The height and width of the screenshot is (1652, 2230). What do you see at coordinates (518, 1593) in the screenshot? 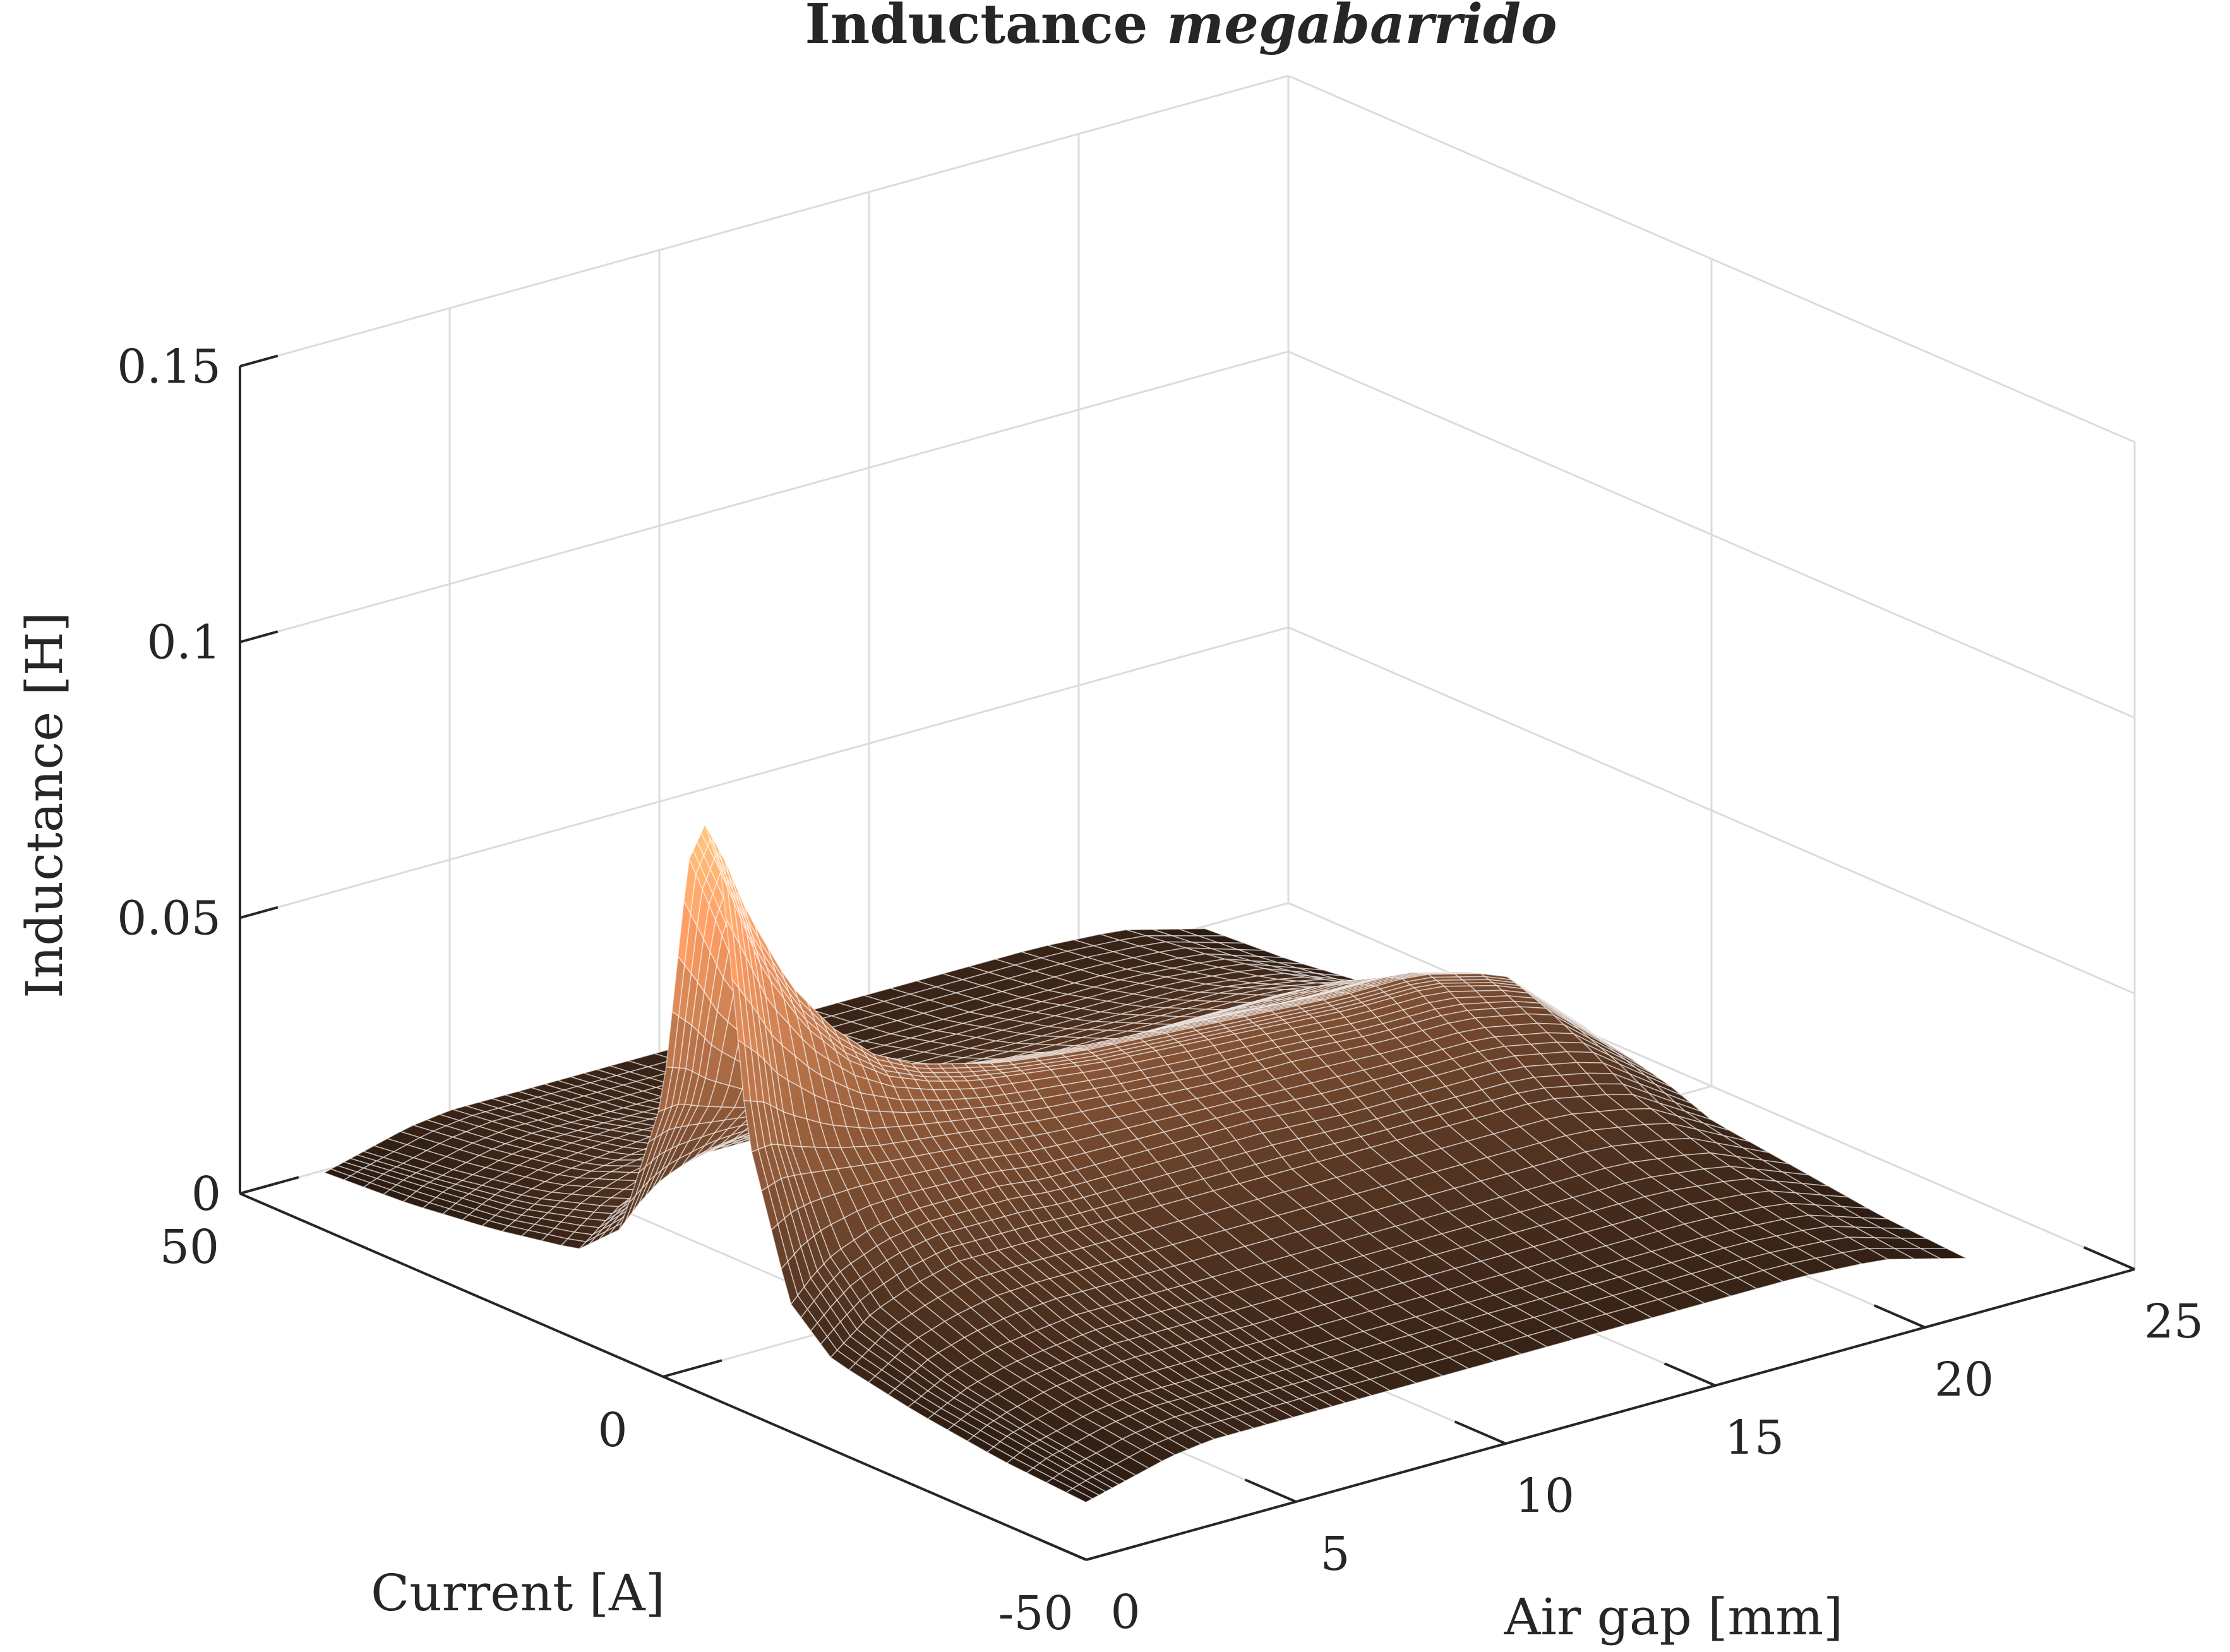
I see `y-axis-label: Current [A]` at bounding box center [518, 1593].